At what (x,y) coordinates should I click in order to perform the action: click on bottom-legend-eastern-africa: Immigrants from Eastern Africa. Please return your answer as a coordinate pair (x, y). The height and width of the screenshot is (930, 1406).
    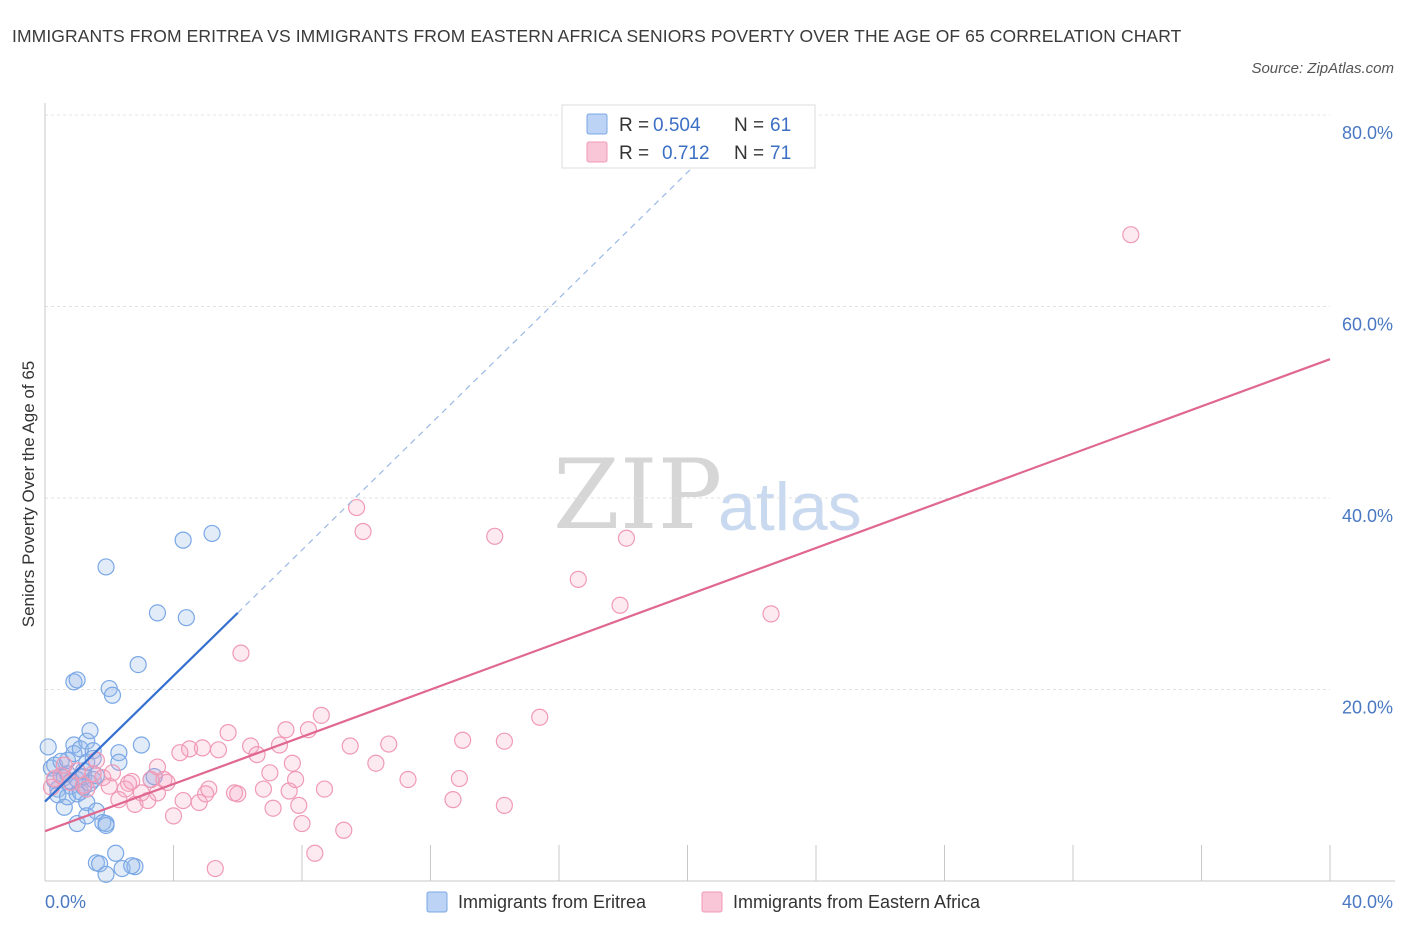
    Looking at the image, I should click on (857, 902).